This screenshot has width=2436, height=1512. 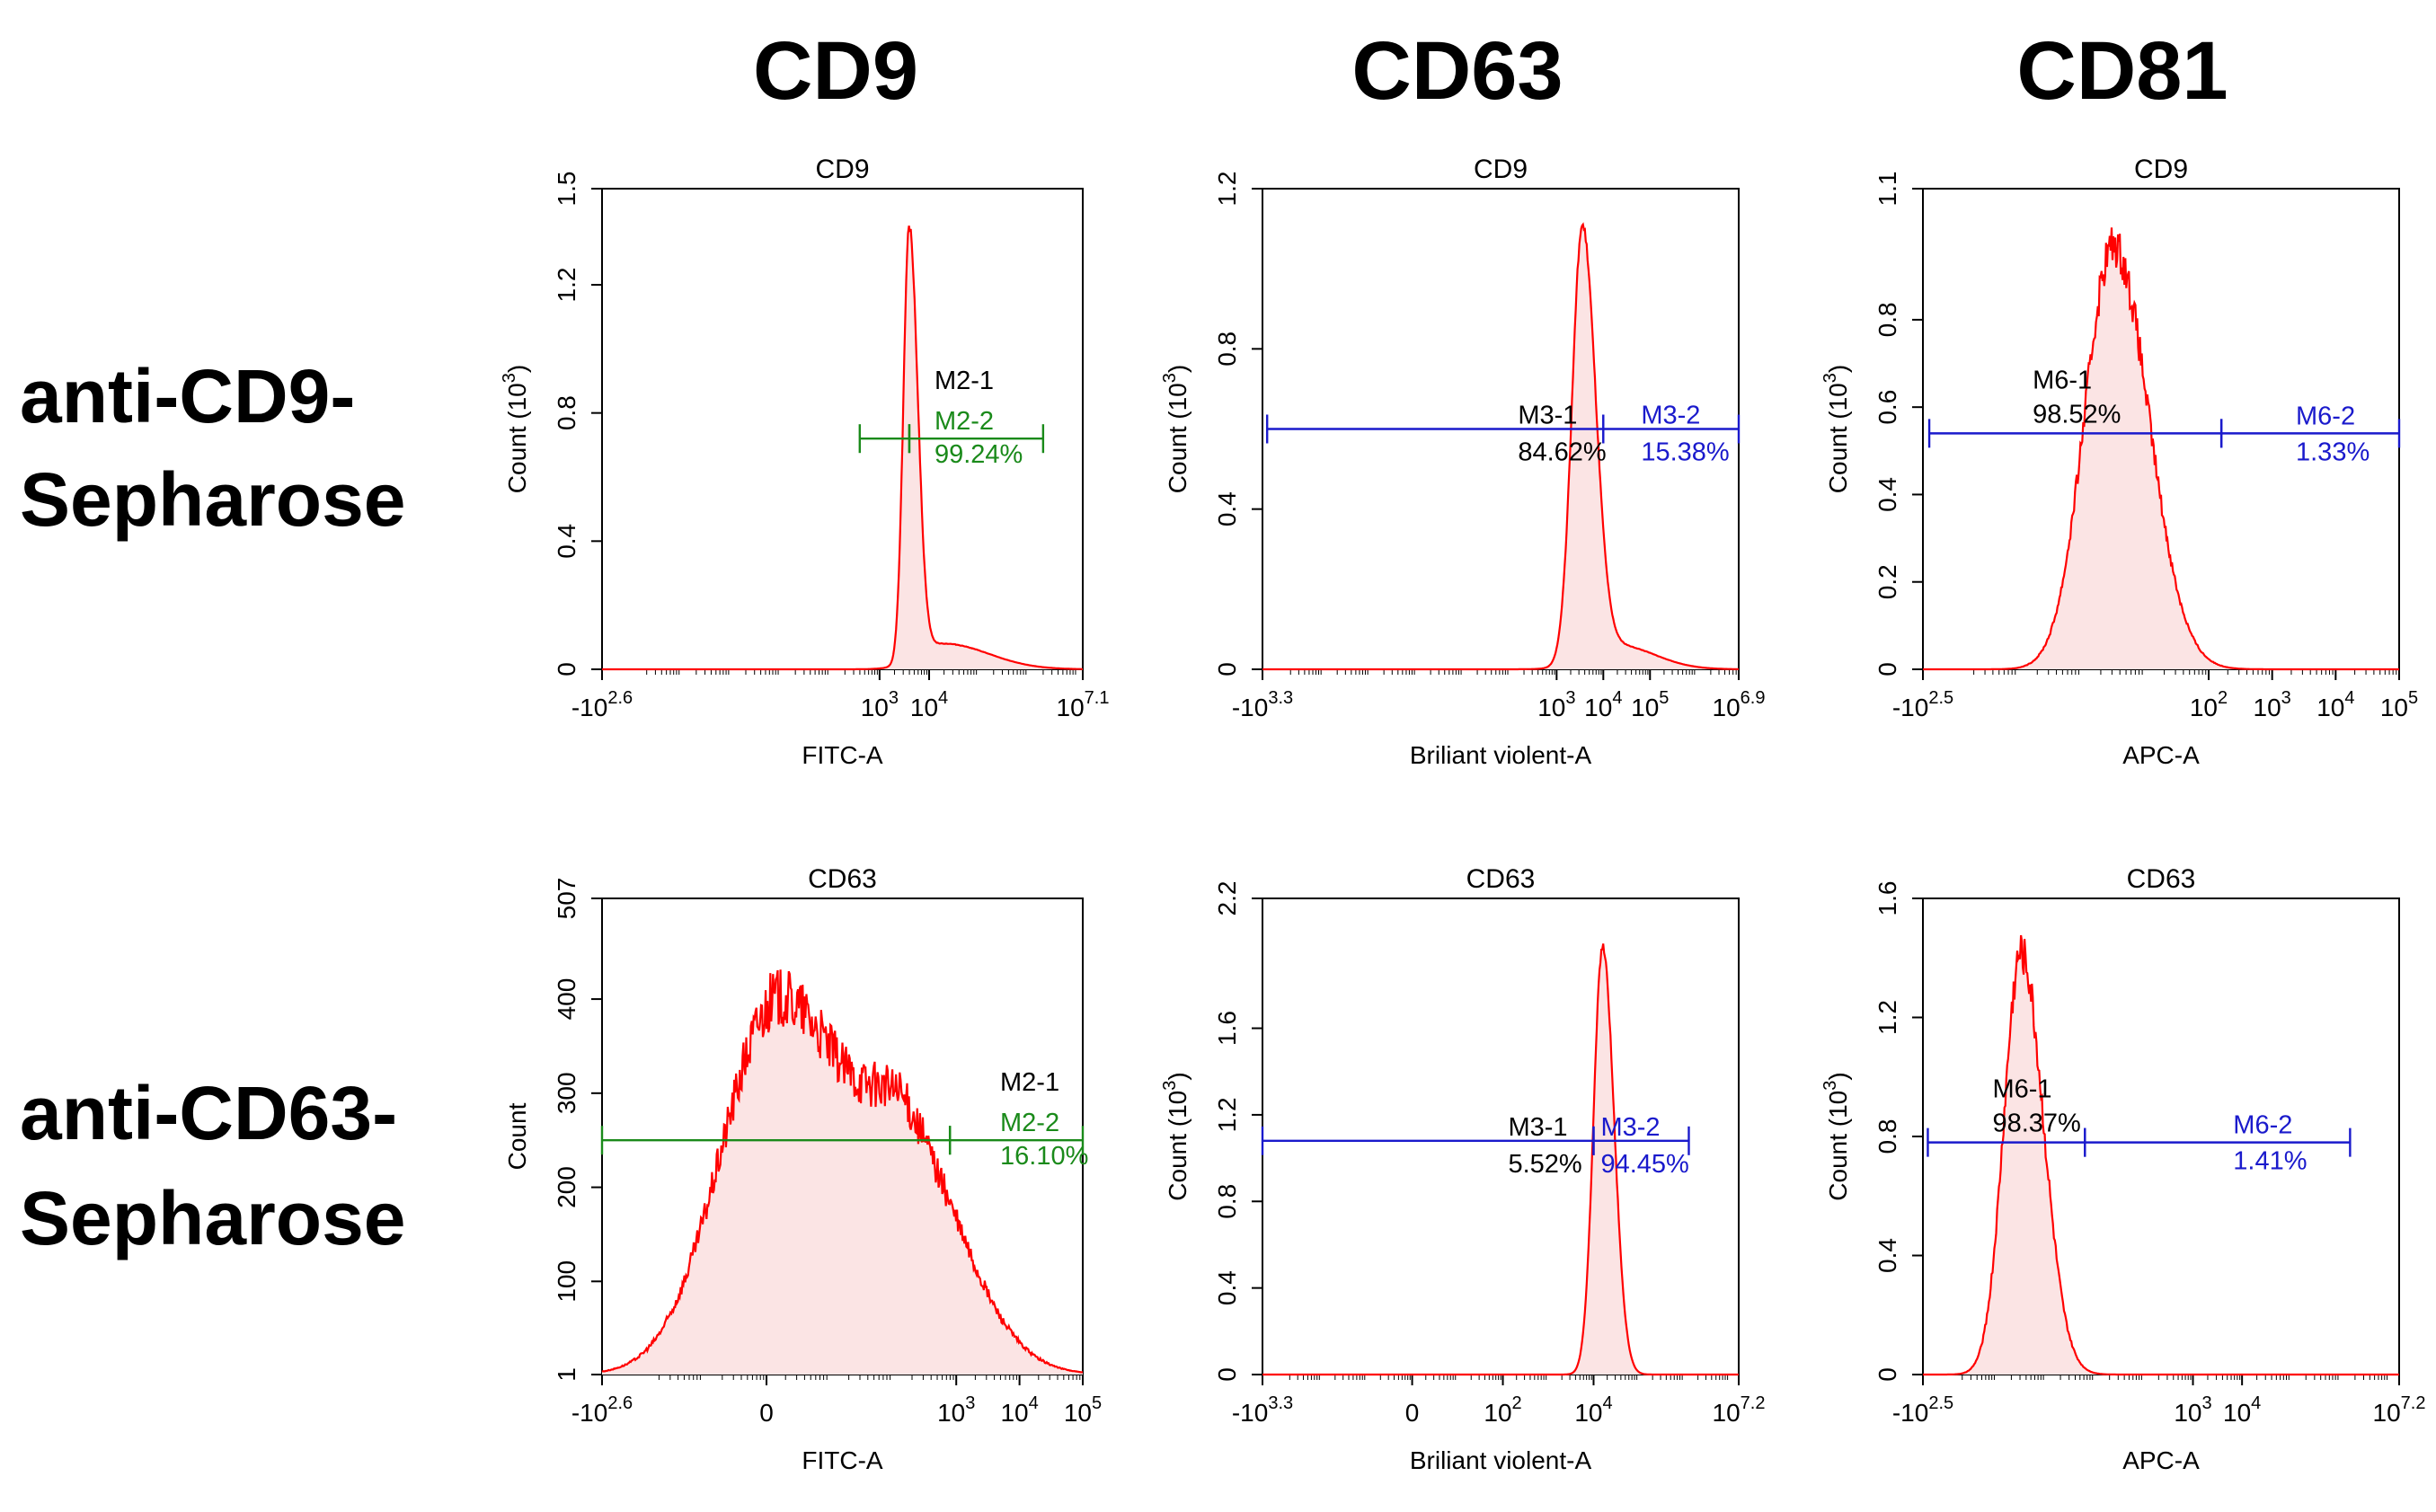 What do you see at coordinates (1644, 1164) in the screenshot?
I see `gate-percent: 94.45%` at bounding box center [1644, 1164].